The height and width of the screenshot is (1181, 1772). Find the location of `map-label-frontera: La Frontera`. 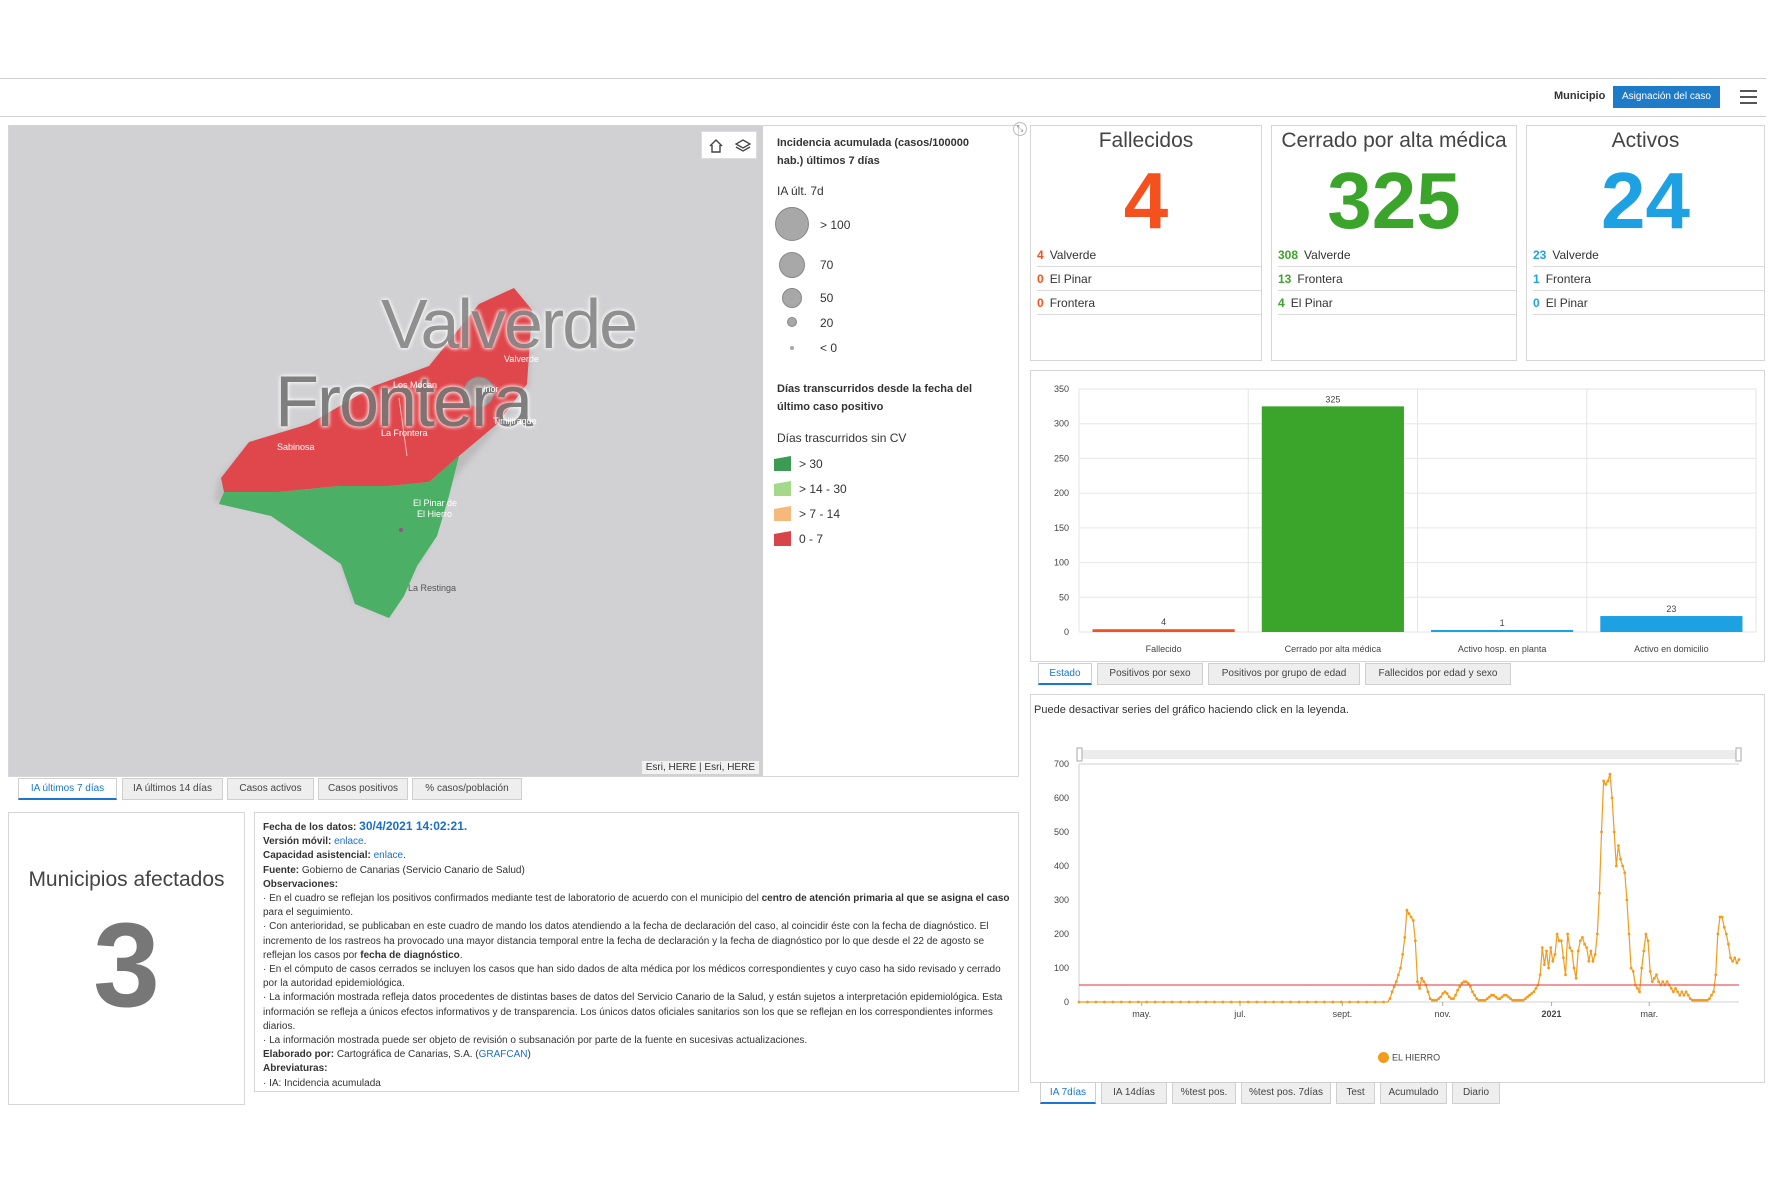

map-label-frontera: La Frontera is located at coordinates (404, 433).